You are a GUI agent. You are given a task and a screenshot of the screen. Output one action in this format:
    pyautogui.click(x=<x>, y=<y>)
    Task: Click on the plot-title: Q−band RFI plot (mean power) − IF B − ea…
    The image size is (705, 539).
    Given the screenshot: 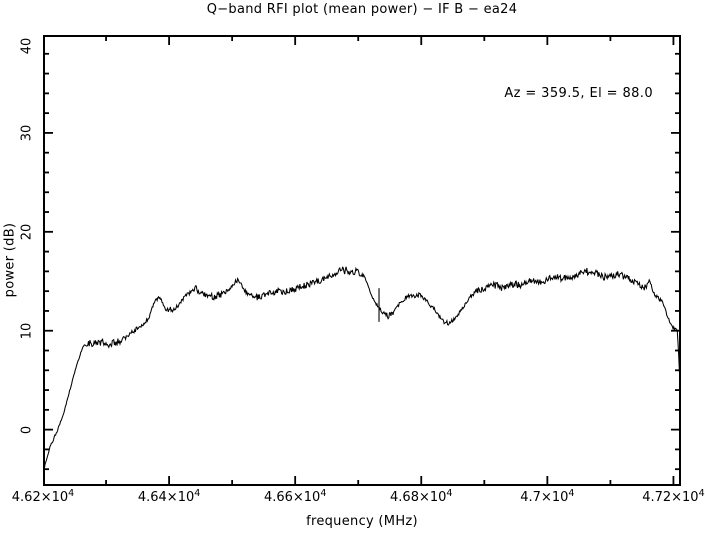 What is the action you would take?
    pyautogui.click(x=362, y=9)
    